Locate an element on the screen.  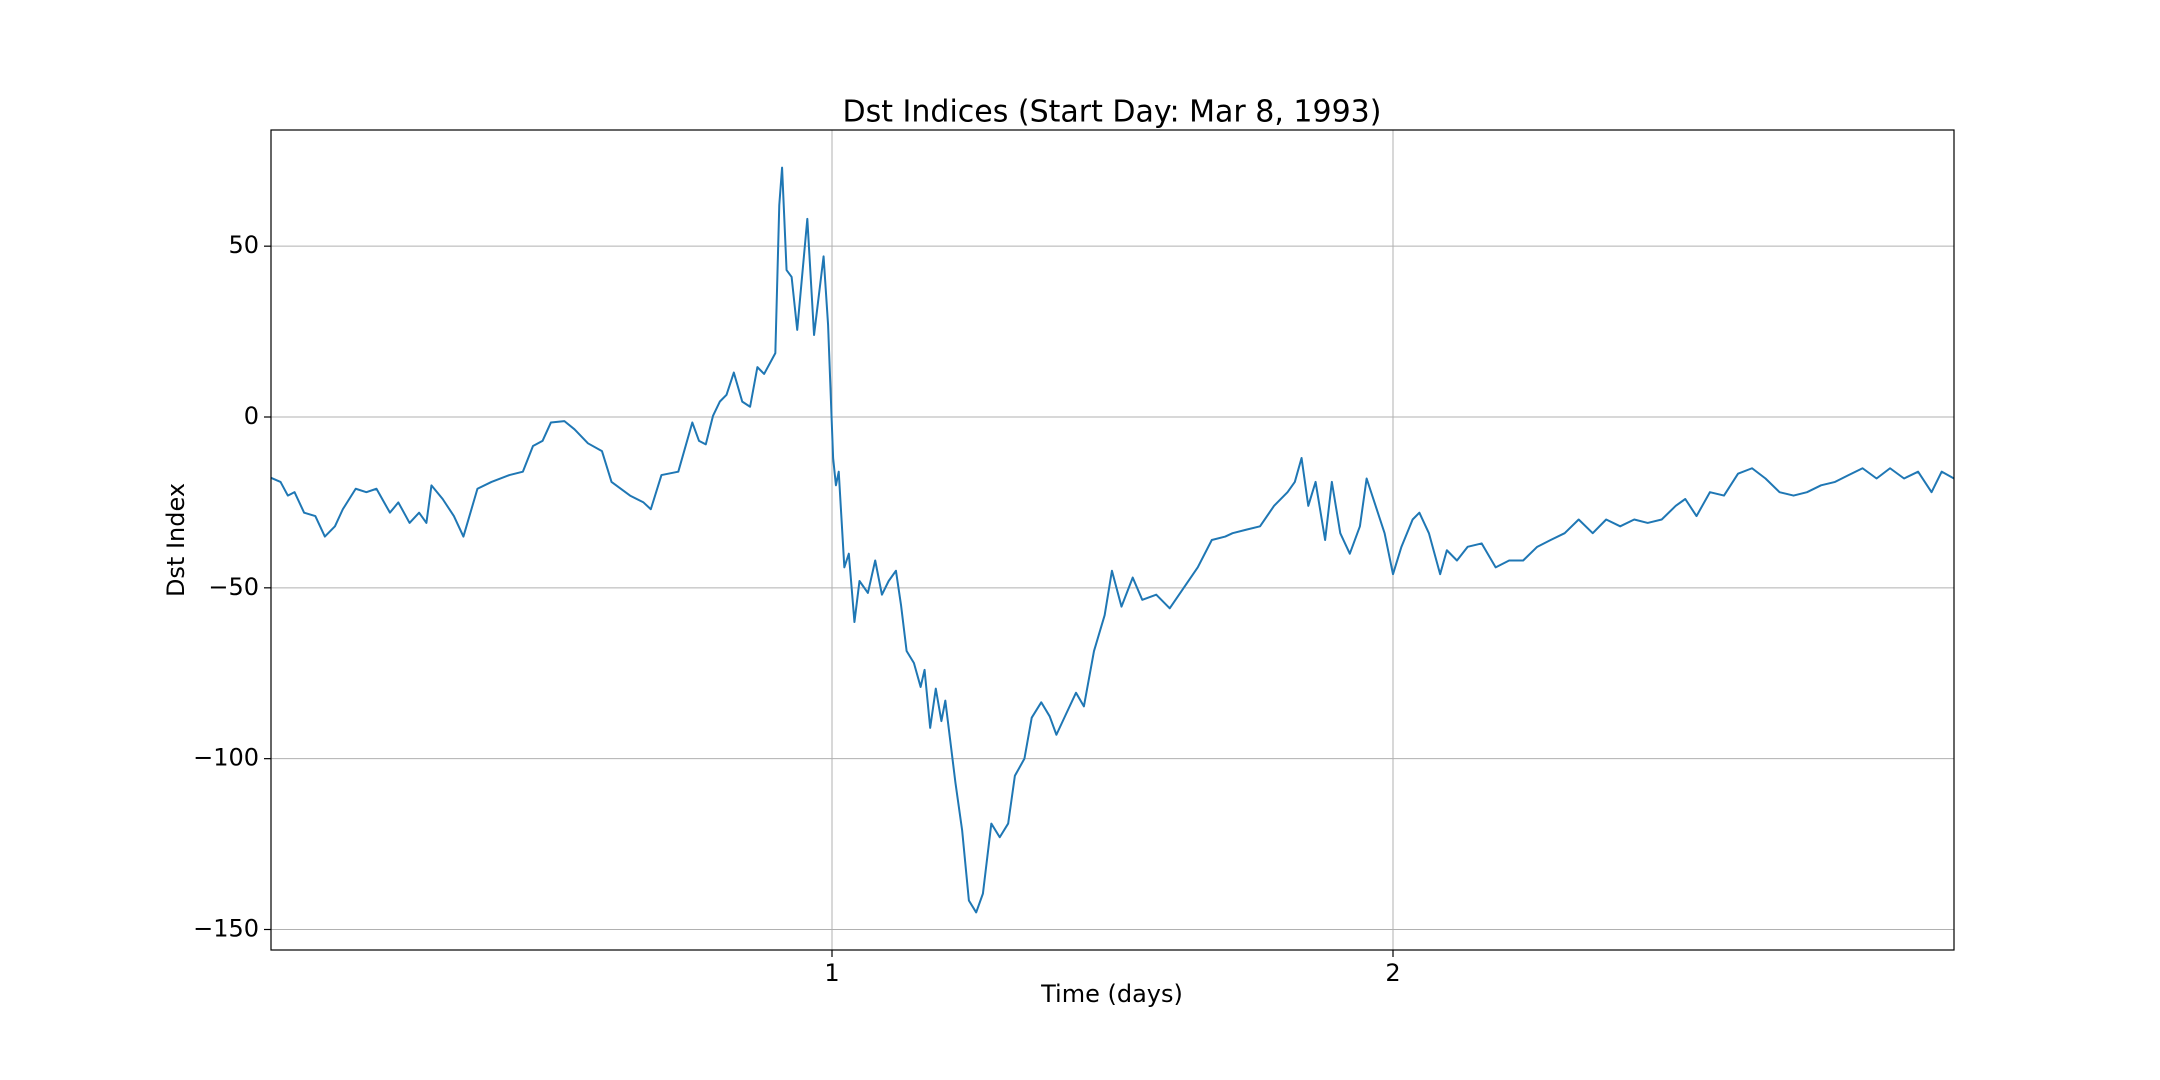
chart-title: Dst Indices (Start Day: Mar 8, 1993) is located at coordinates (1112, 112).